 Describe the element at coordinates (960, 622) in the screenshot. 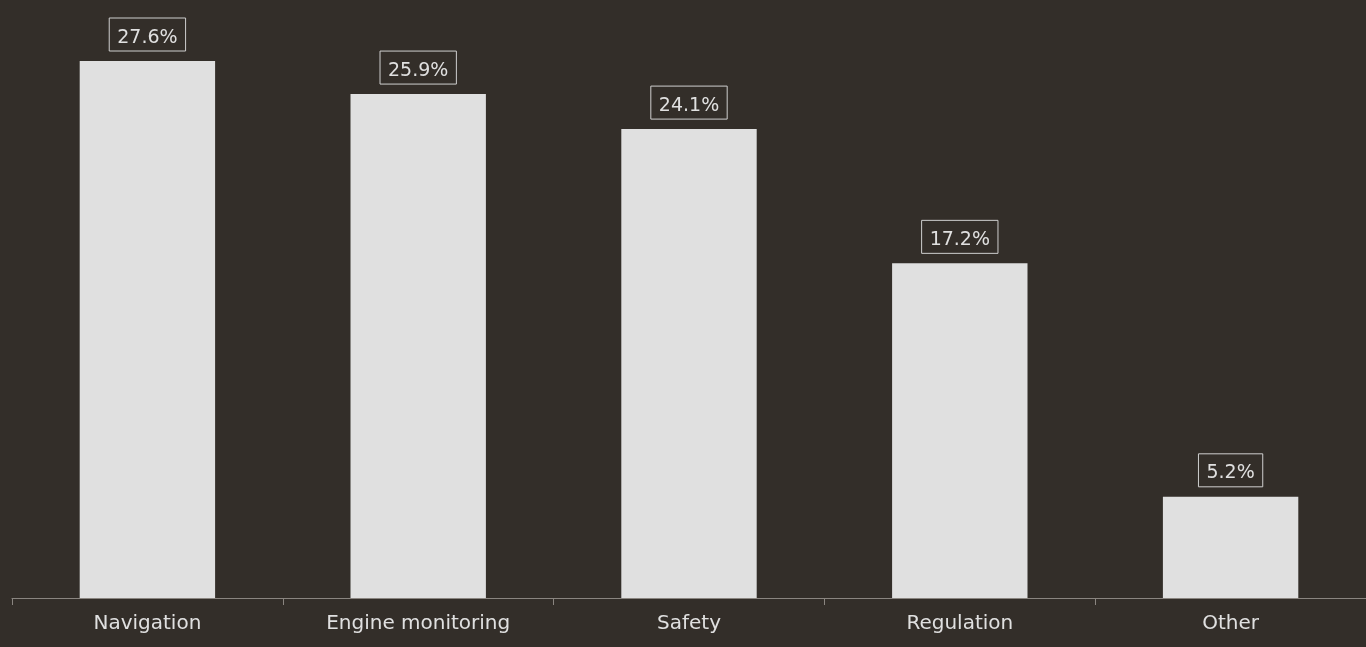

I see `x-tick-label: Regulation` at that location.